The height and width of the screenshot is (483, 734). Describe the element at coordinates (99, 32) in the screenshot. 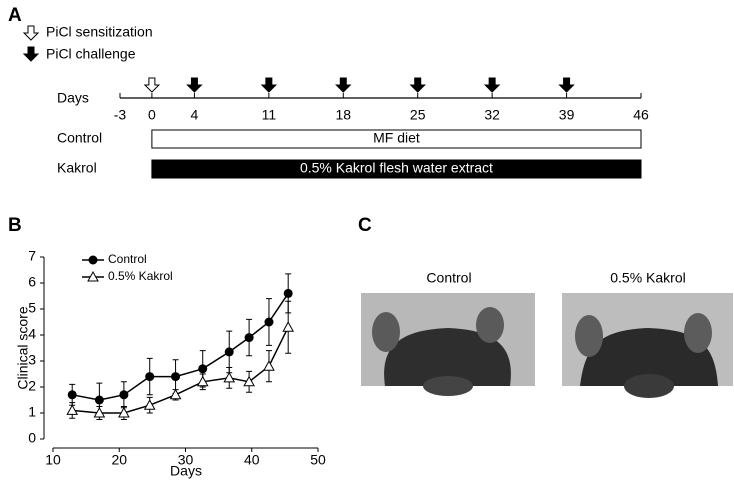

I see `legend-label: PiCl sensitization` at that location.